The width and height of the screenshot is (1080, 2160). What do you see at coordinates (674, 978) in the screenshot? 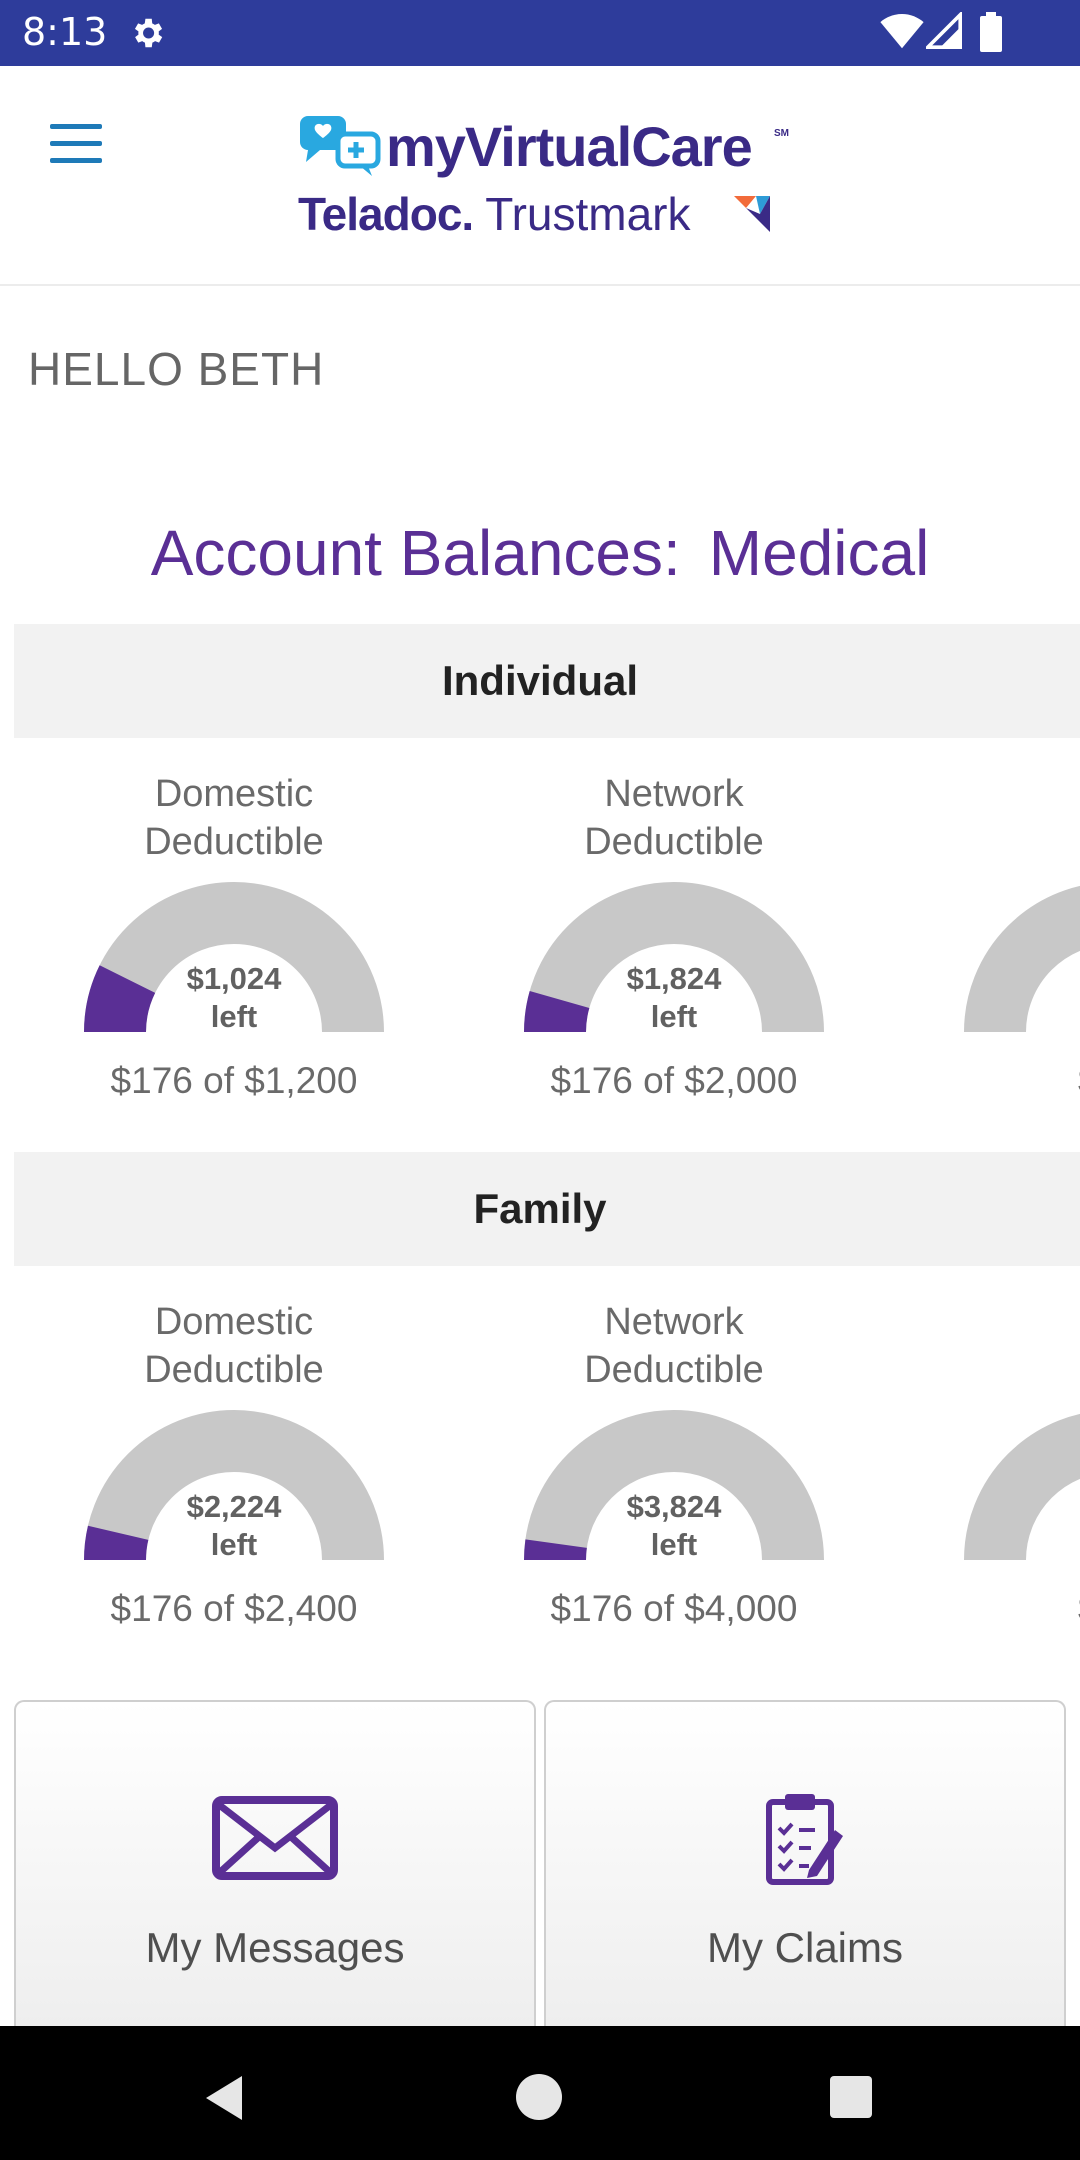
I see `gauge-remaining-amount: $1,824` at bounding box center [674, 978].